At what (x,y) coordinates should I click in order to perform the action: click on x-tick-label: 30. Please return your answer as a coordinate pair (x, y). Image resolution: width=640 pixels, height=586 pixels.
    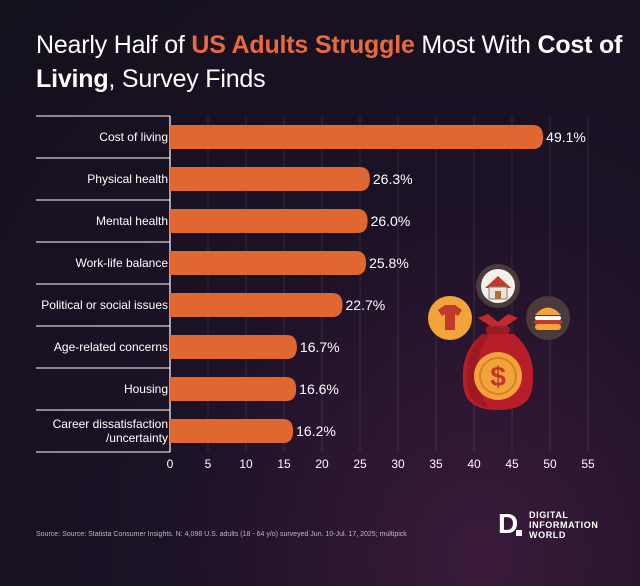
    Looking at the image, I should click on (398, 464).